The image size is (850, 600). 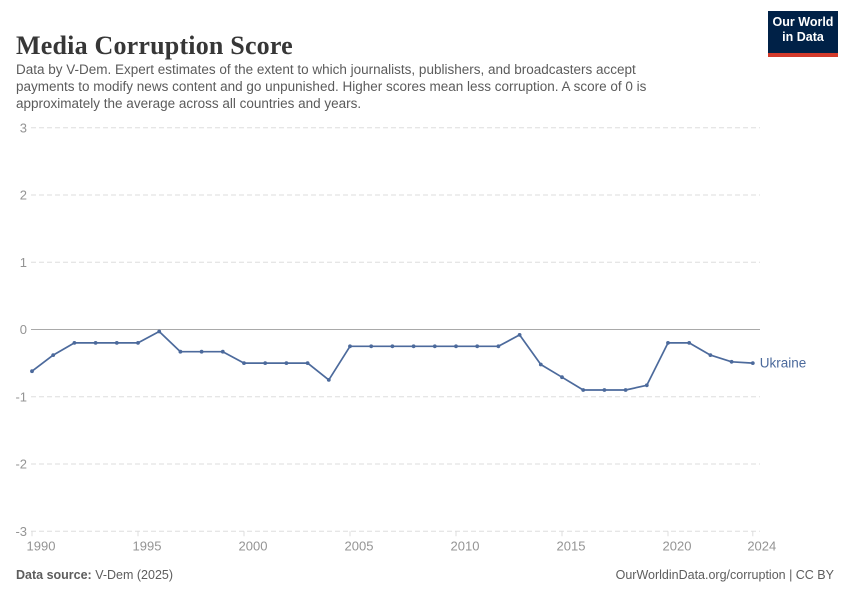 What do you see at coordinates (154, 46) in the screenshot?
I see `page-title: Media Corruption Score` at bounding box center [154, 46].